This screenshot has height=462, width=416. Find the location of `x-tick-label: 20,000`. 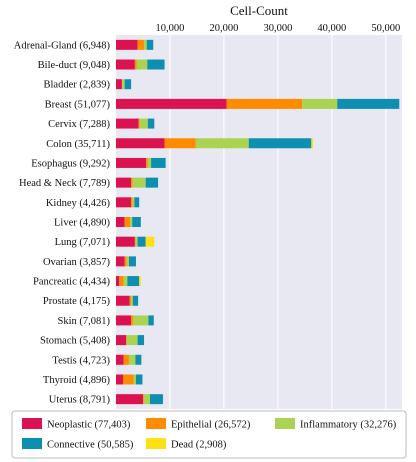

x-tick-label: 20,000 is located at coordinates (223, 28).